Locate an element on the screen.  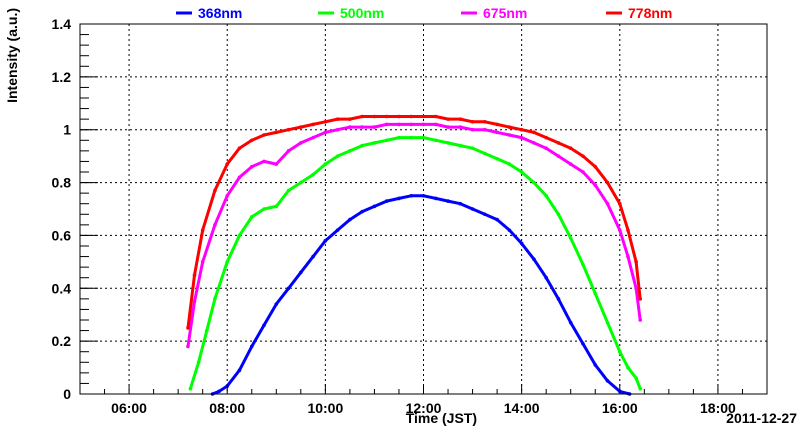
x-axis-title: Time (JST) is located at coordinates (441, 418).